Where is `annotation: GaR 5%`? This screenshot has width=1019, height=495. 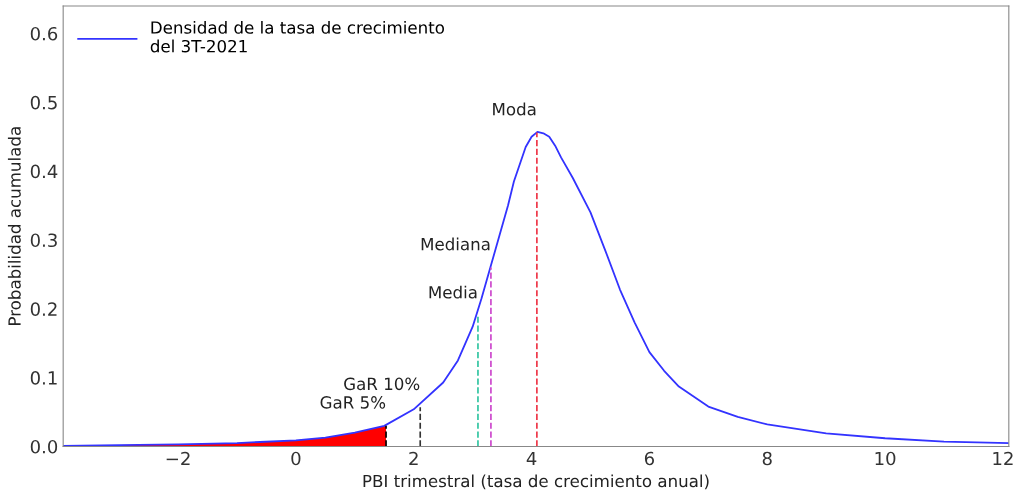
annotation: GaR 5% is located at coordinates (353, 402).